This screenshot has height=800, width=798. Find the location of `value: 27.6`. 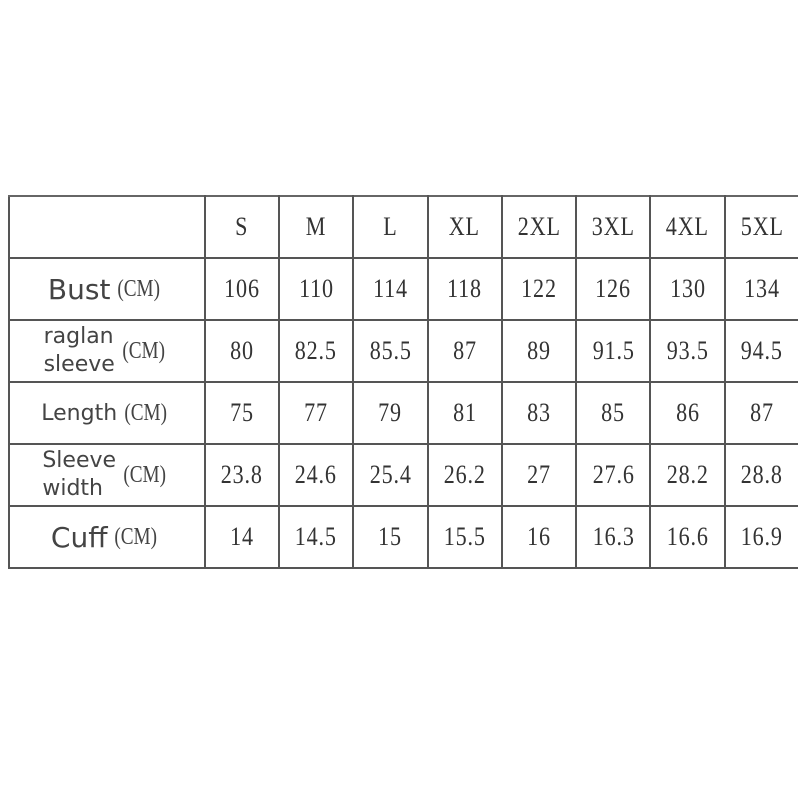

value: 27.6 is located at coordinates (613, 474).